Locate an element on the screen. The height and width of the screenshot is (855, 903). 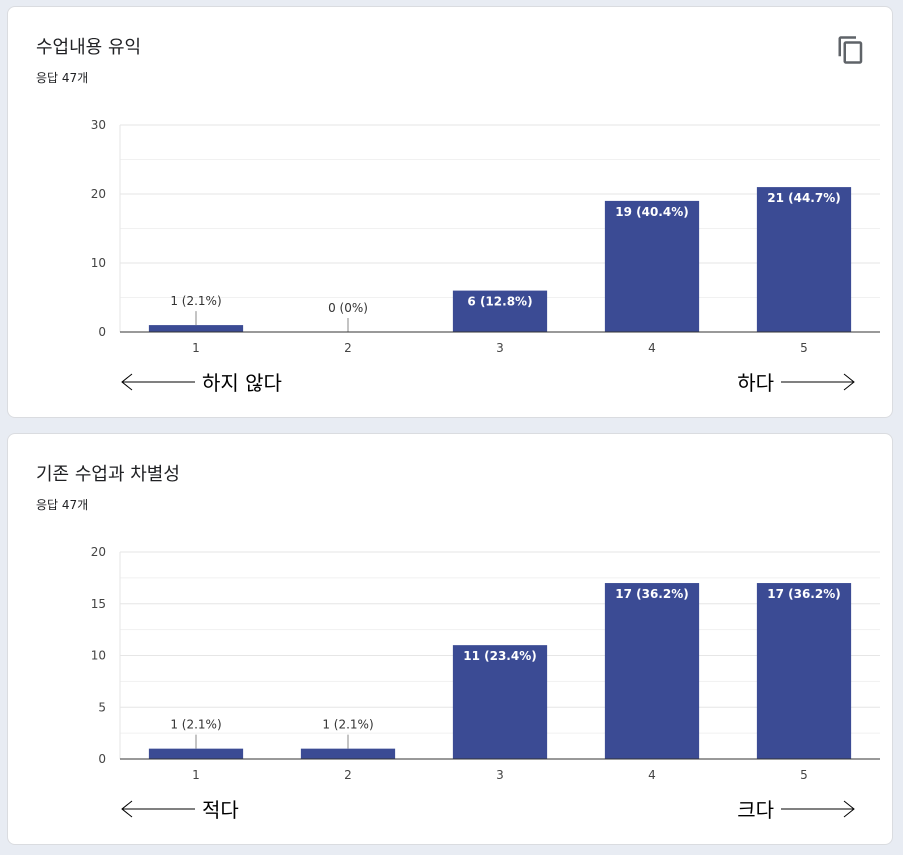
question-title: 기존 수업과 차별성 is located at coordinates (108, 474).